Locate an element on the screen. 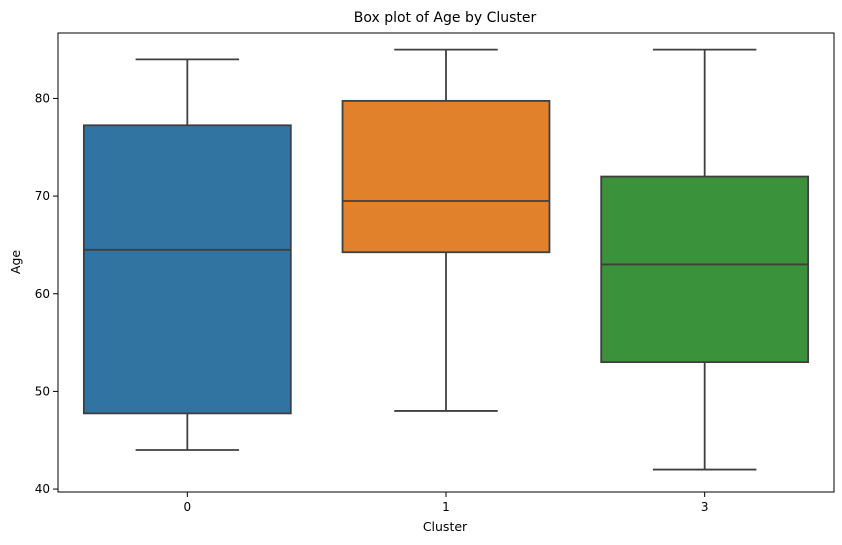 The height and width of the screenshot is (545, 842). y-tick-label-70: 70 is located at coordinates (42, 196).